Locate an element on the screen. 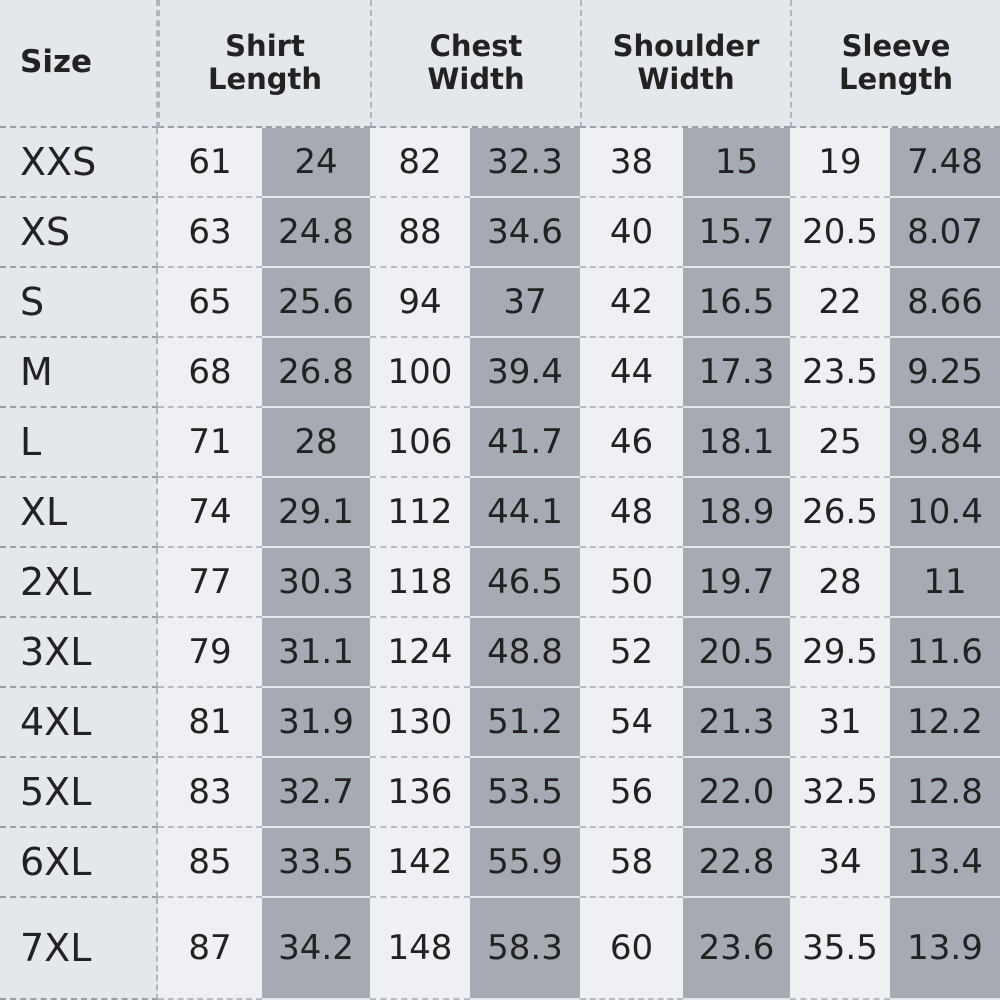 Image resolution: width=1000 pixels, height=1000 pixels. size-label: 2XL is located at coordinates (79, 583).